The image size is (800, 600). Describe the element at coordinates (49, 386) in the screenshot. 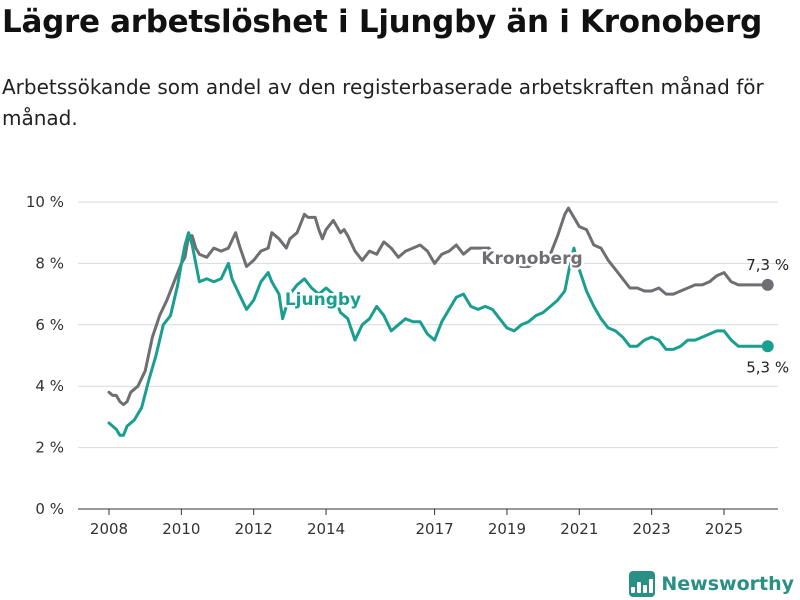

I see `y-tick-label: 4 %` at that location.